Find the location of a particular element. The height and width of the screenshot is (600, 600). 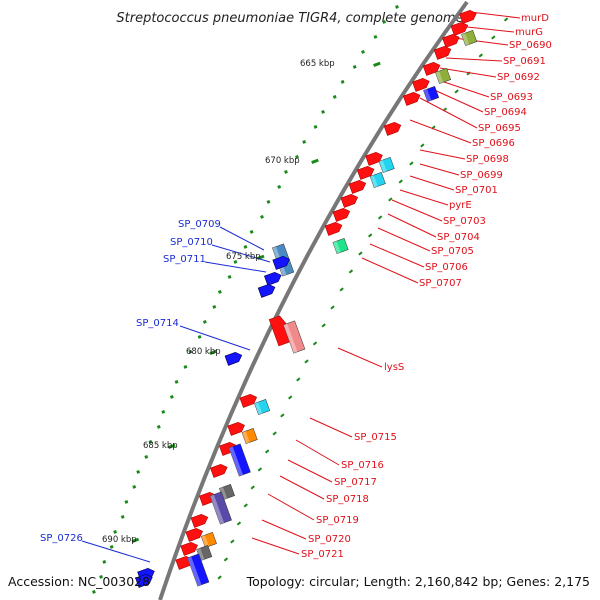

gene-label-pyre: pyrE is located at coordinates (460, 205).